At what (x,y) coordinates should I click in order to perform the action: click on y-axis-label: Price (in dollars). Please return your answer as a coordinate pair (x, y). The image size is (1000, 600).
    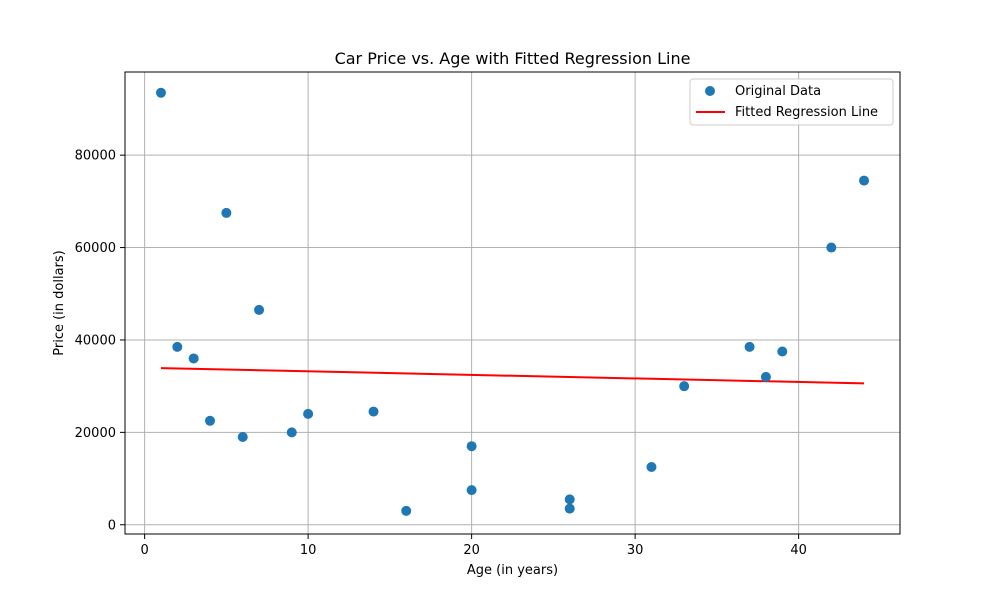
    Looking at the image, I should click on (59, 303).